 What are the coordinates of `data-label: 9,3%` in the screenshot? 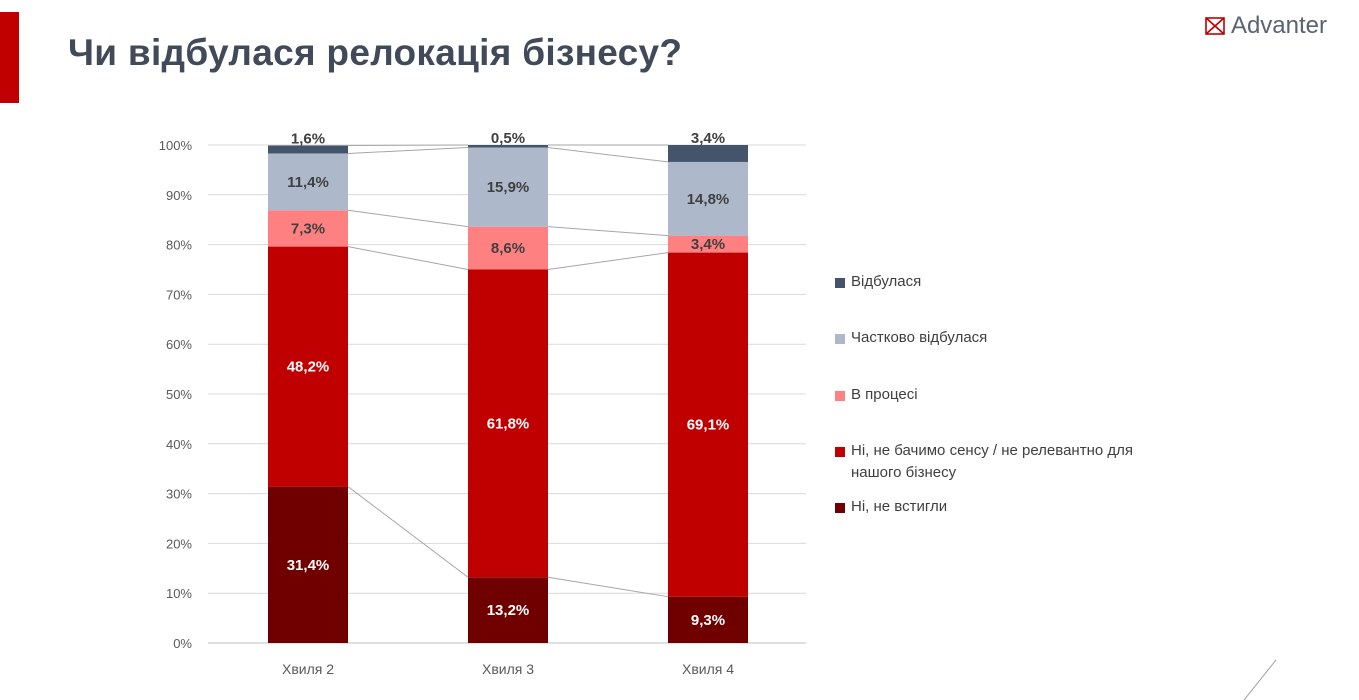 It's located at (708, 620).